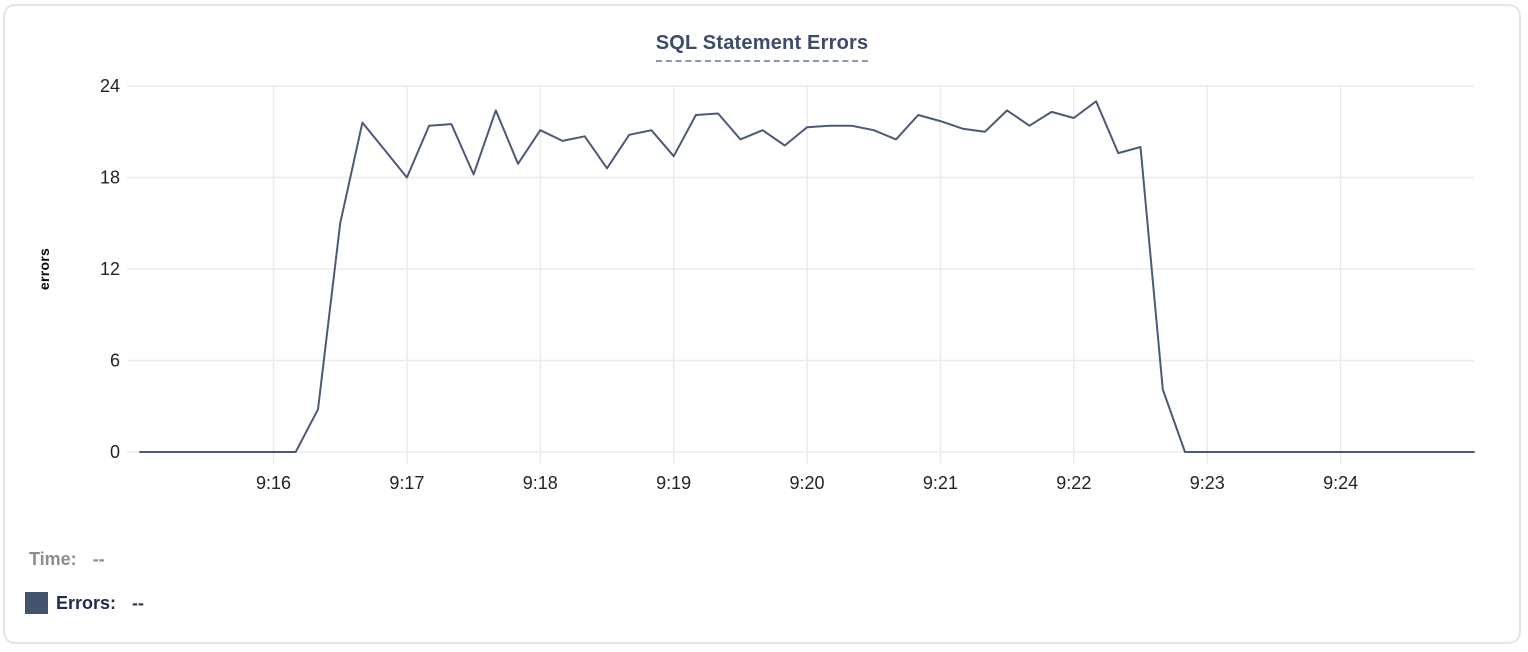 The width and height of the screenshot is (1528, 652). Describe the element at coordinates (406, 483) in the screenshot. I see `x-tick-label: 9:17` at that location.